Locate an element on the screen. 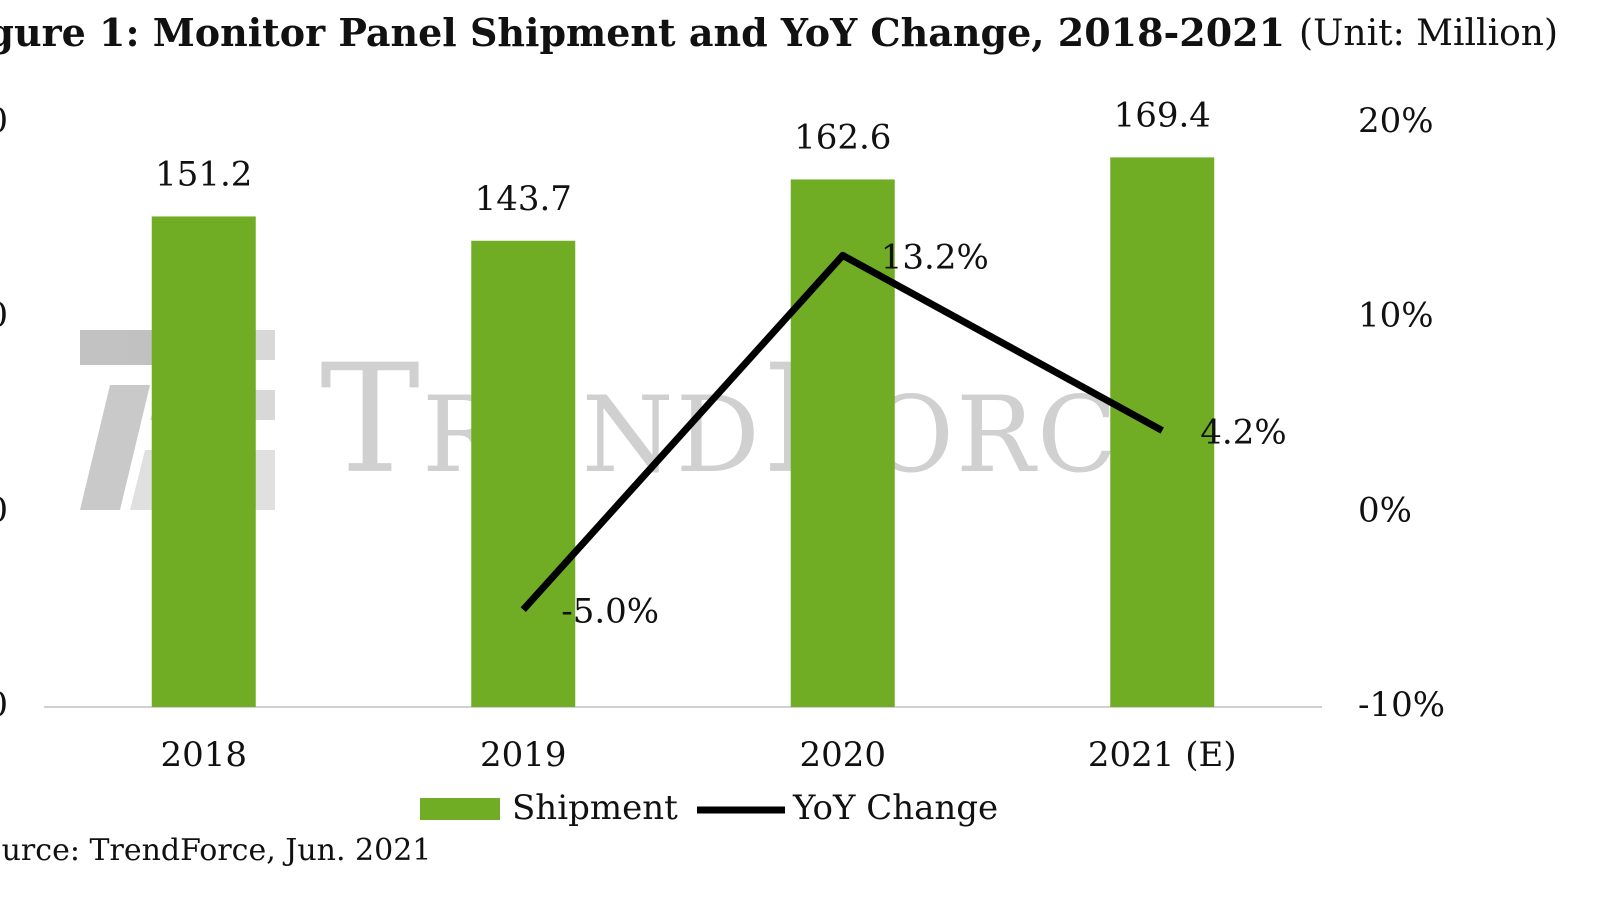 This screenshot has width=1600, height=900. legend-label: YoY Change is located at coordinates (895, 808).